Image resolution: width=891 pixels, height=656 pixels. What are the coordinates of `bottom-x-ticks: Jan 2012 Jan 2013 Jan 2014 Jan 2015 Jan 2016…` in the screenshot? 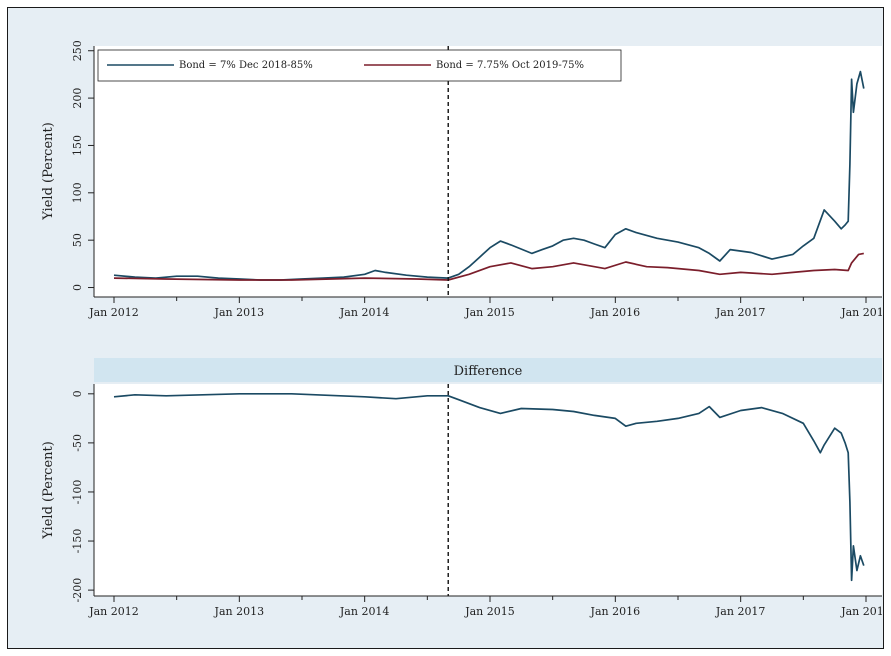 It's located at (485, 607).